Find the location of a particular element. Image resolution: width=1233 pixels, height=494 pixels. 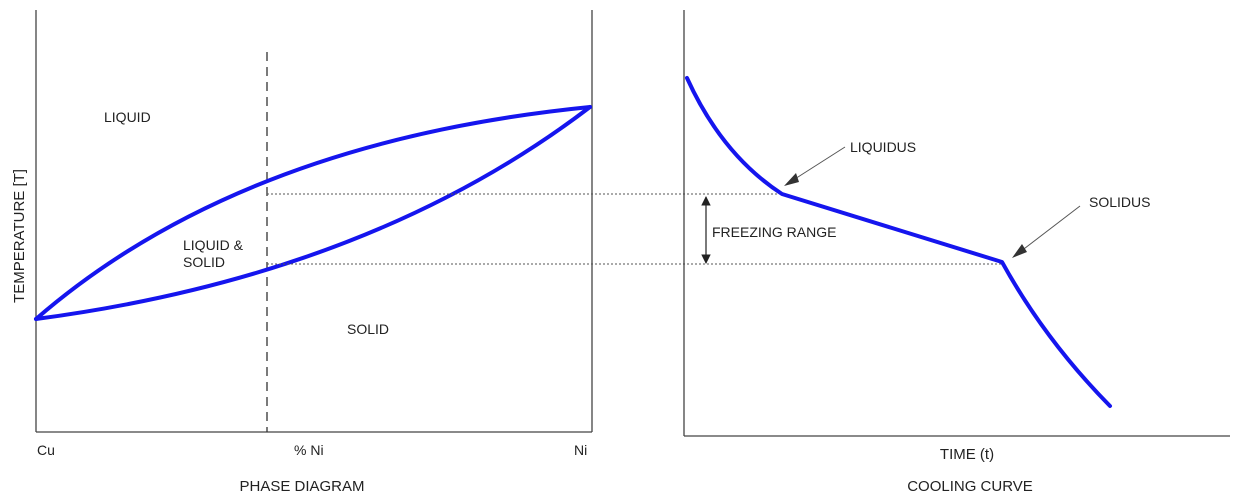

phase-diagram-caption: PHASE DIAGRAM is located at coordinates (301, 486).